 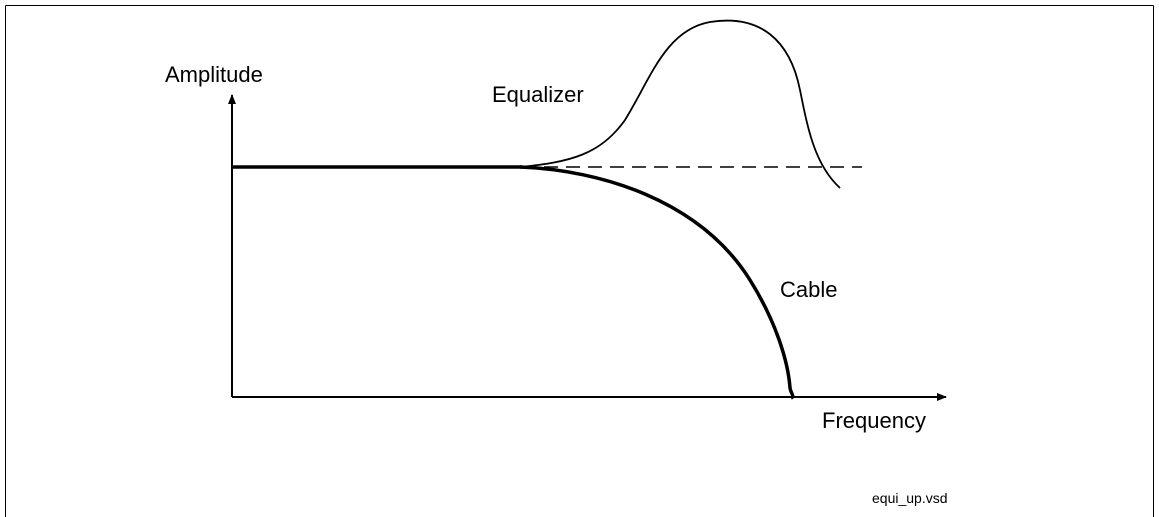 What do you see at coordinates (910, 498) in the screenshot?
I see `filename: equi_up.vsd` at bounding box center [910, 498].